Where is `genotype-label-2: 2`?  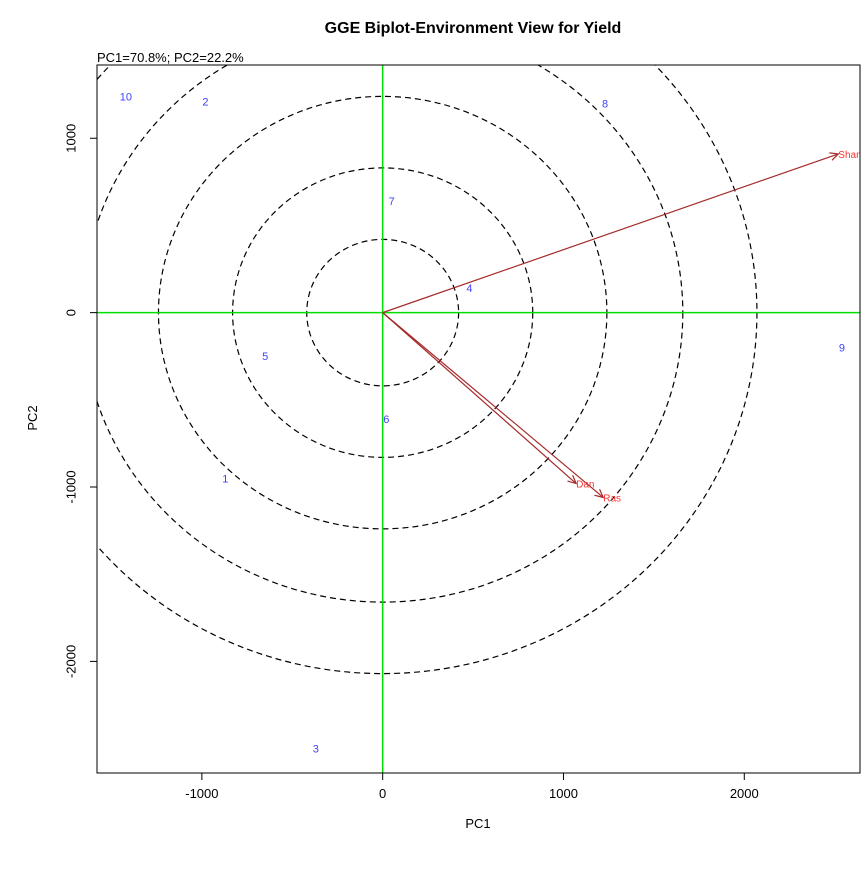
genotype-label-2: 2 is located at coordinates (205, 103).